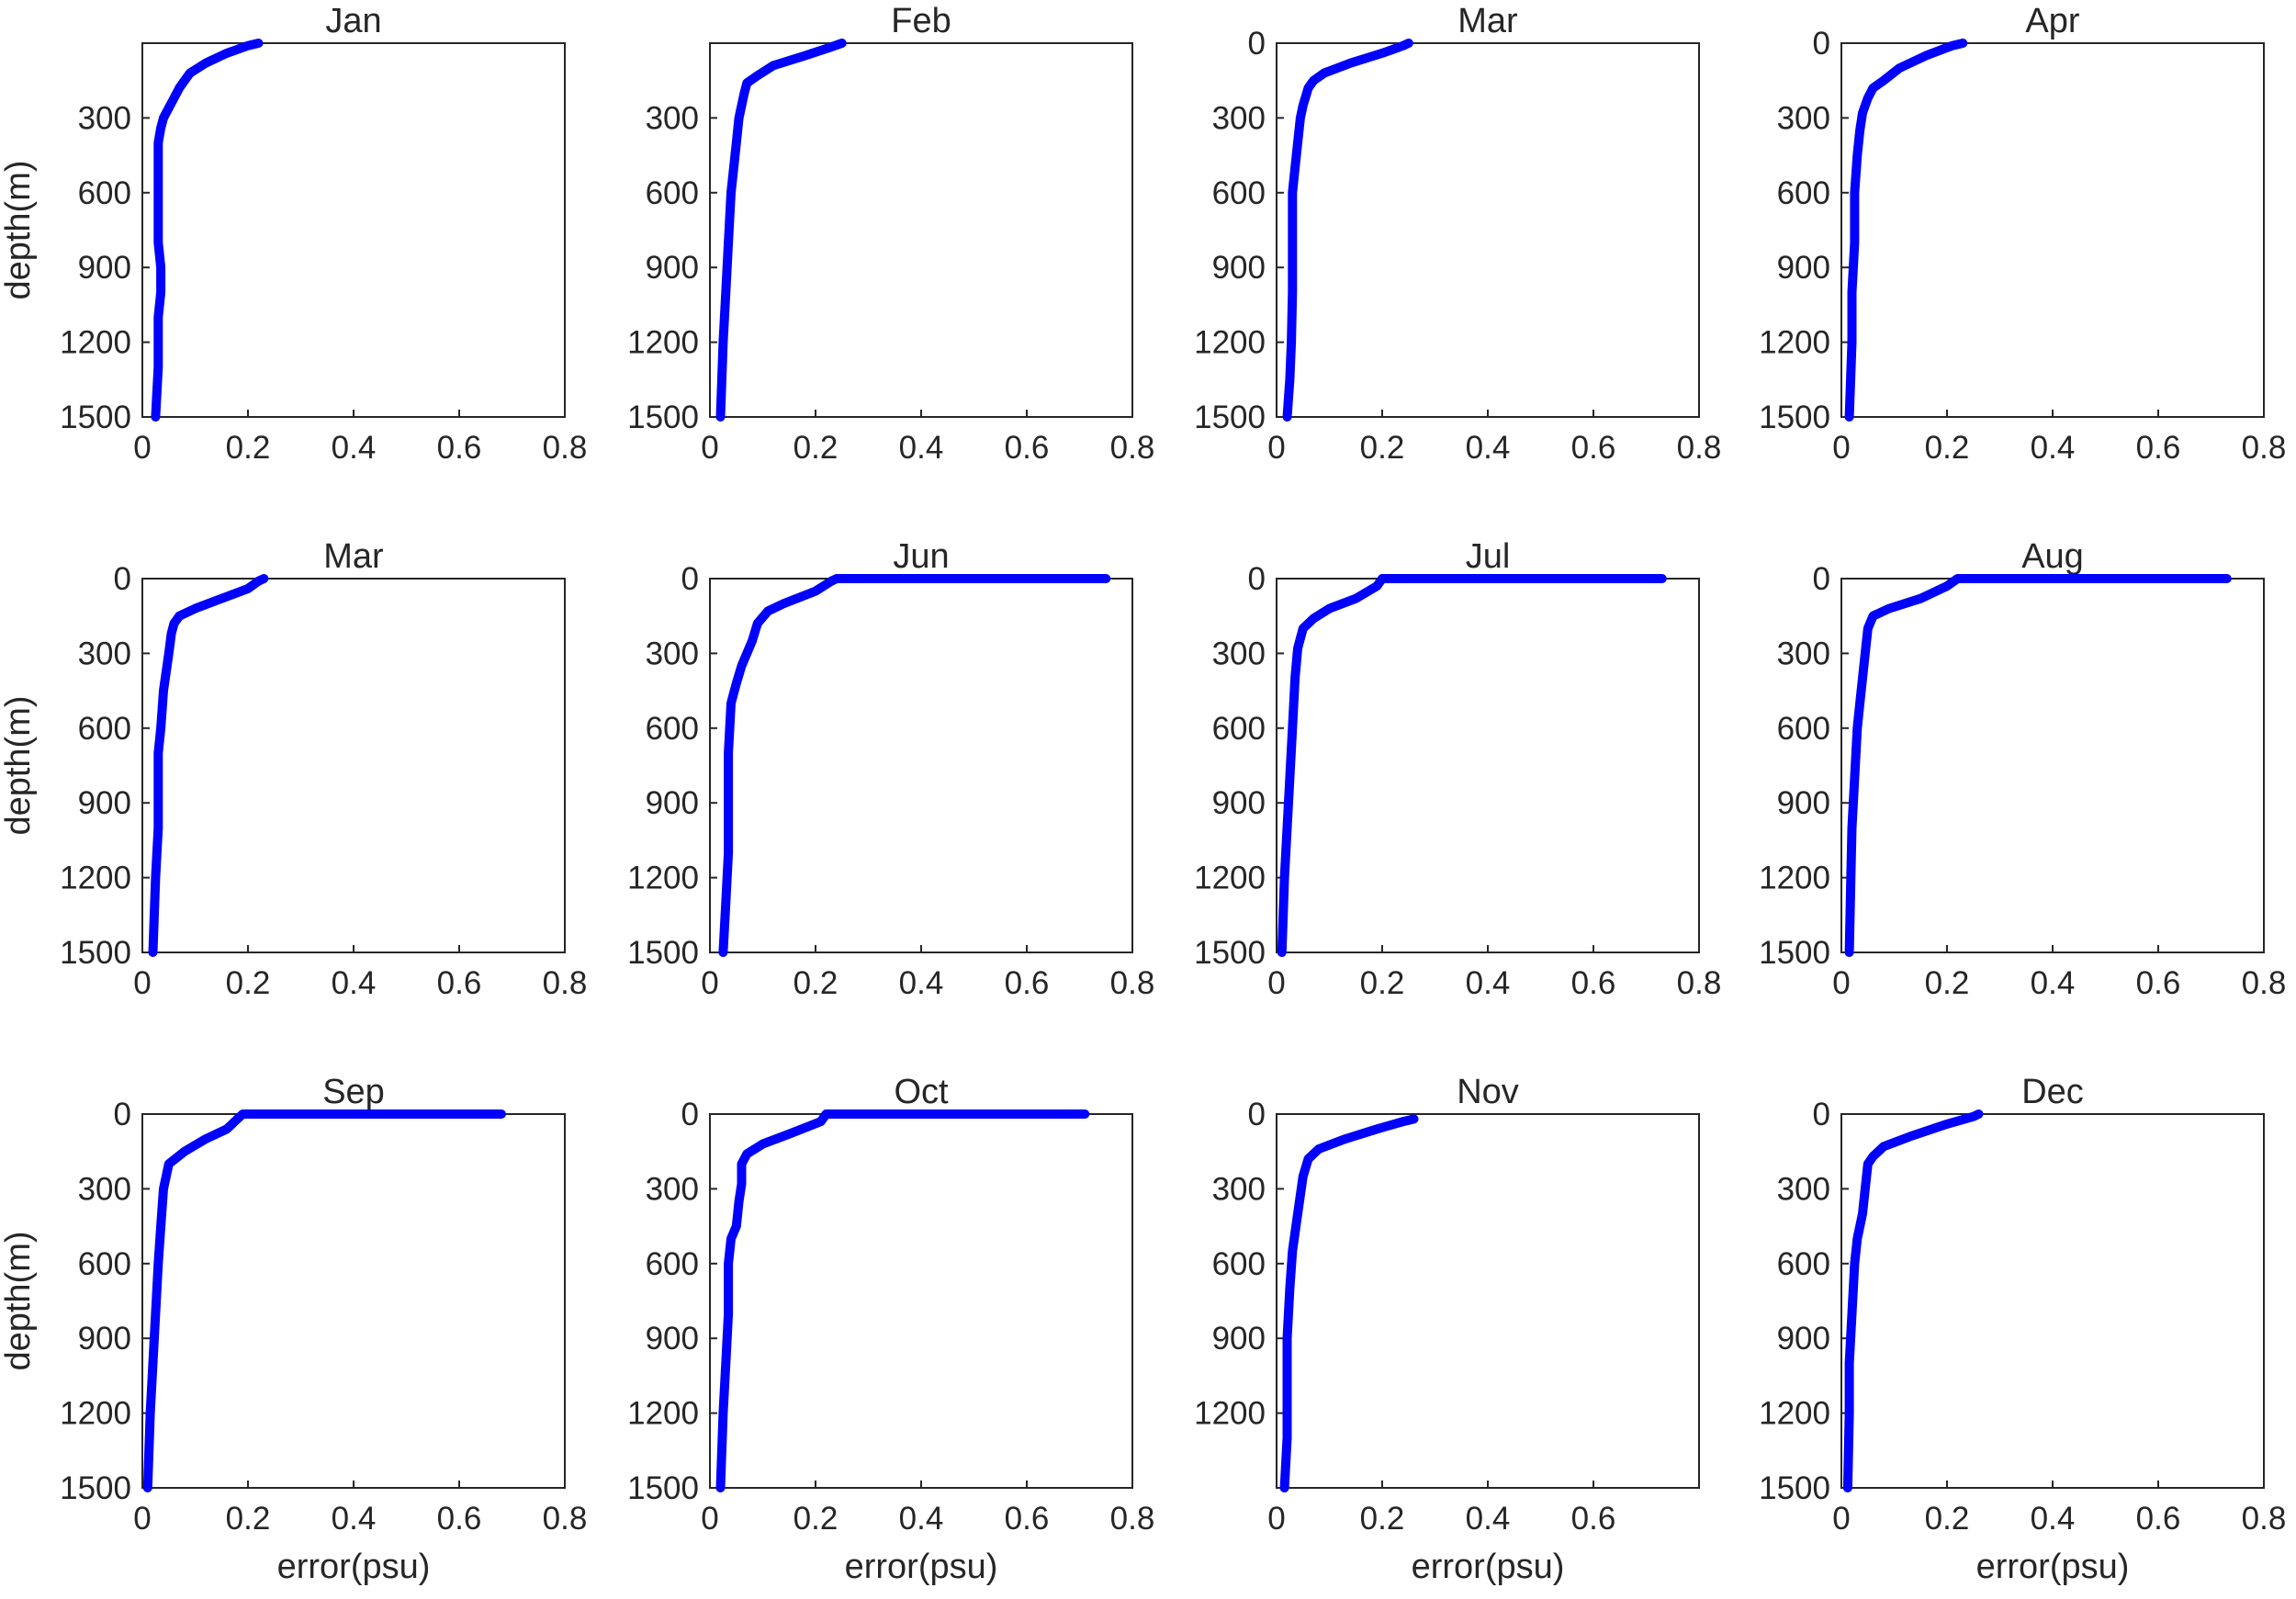 The width and height of the screenshot is (2296, 1599). Describe the element at coordinates (921, 556) in the screenshot. I see `panel-title: Jun` at that location.